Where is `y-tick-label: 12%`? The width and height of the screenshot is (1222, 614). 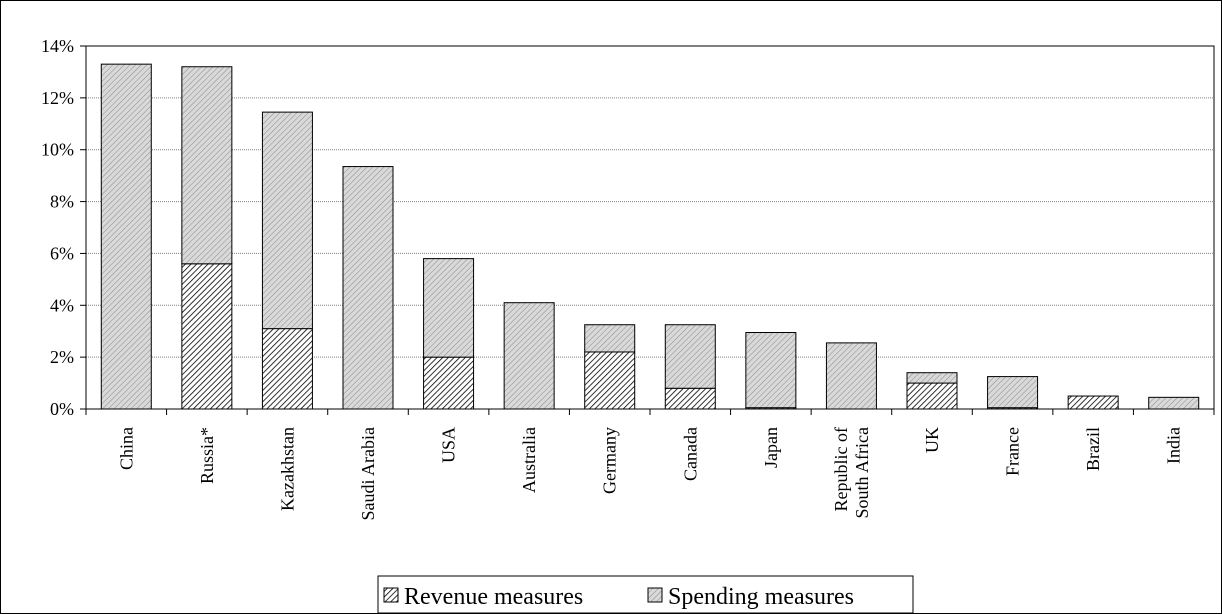
y-tick-label: 12% is located at coordinates (57, 98).